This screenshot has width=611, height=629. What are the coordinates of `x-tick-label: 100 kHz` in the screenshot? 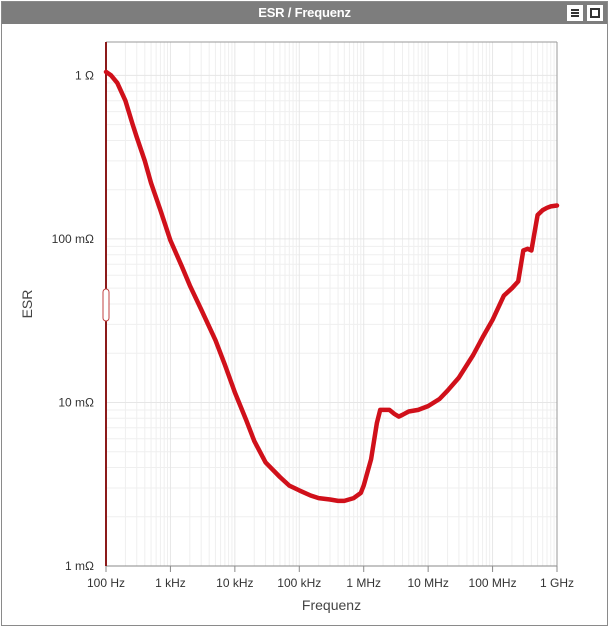 It's located at (299, 583).